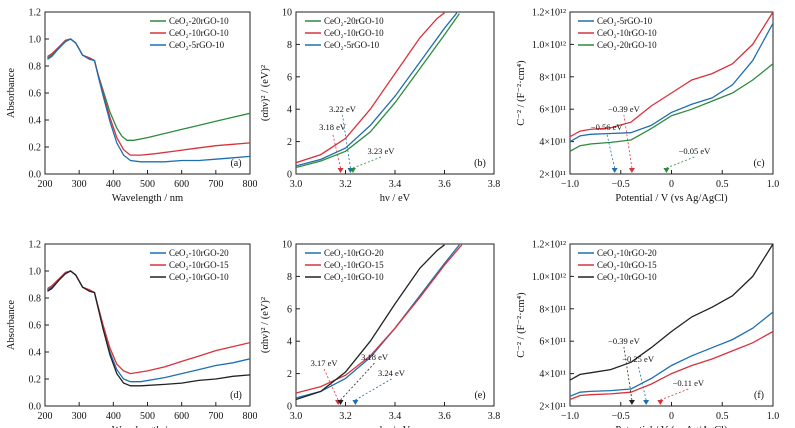 Image resolution: width=795 pixels, height=428 pixels. I want to click on y-tick-label: 1.0, so click(35, 40).